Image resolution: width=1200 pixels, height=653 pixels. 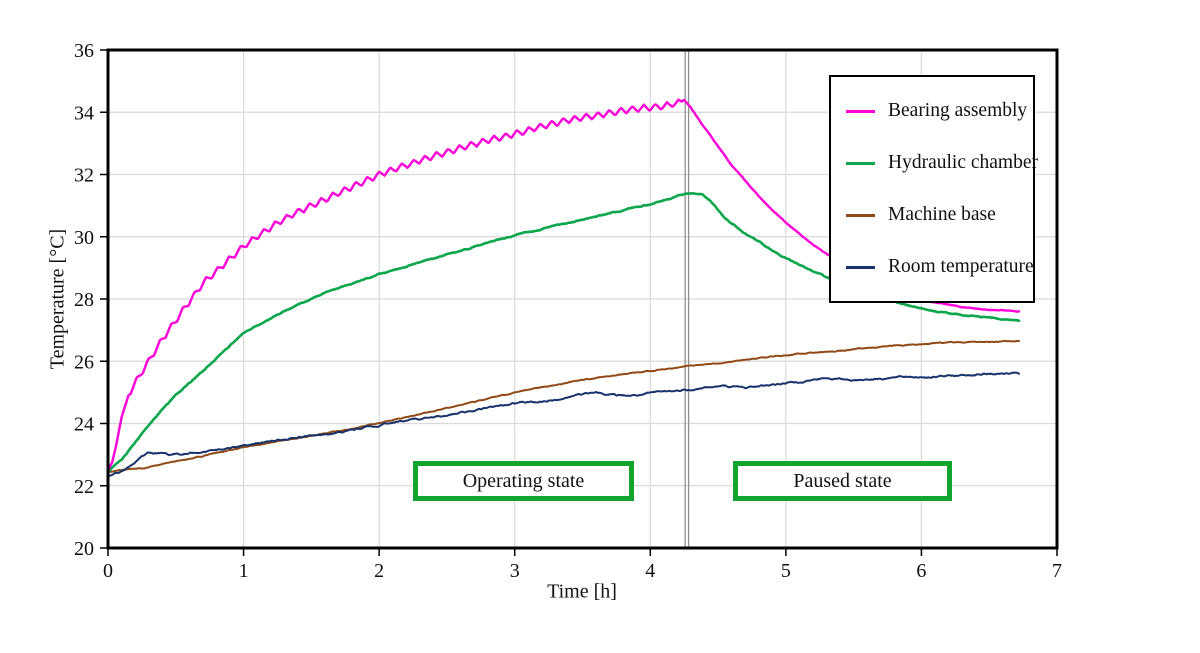 What do you see at coordinates (244, 571) in the screenshot?
I see `x-tick-label-1: 1` at bounding box center [244, 571].